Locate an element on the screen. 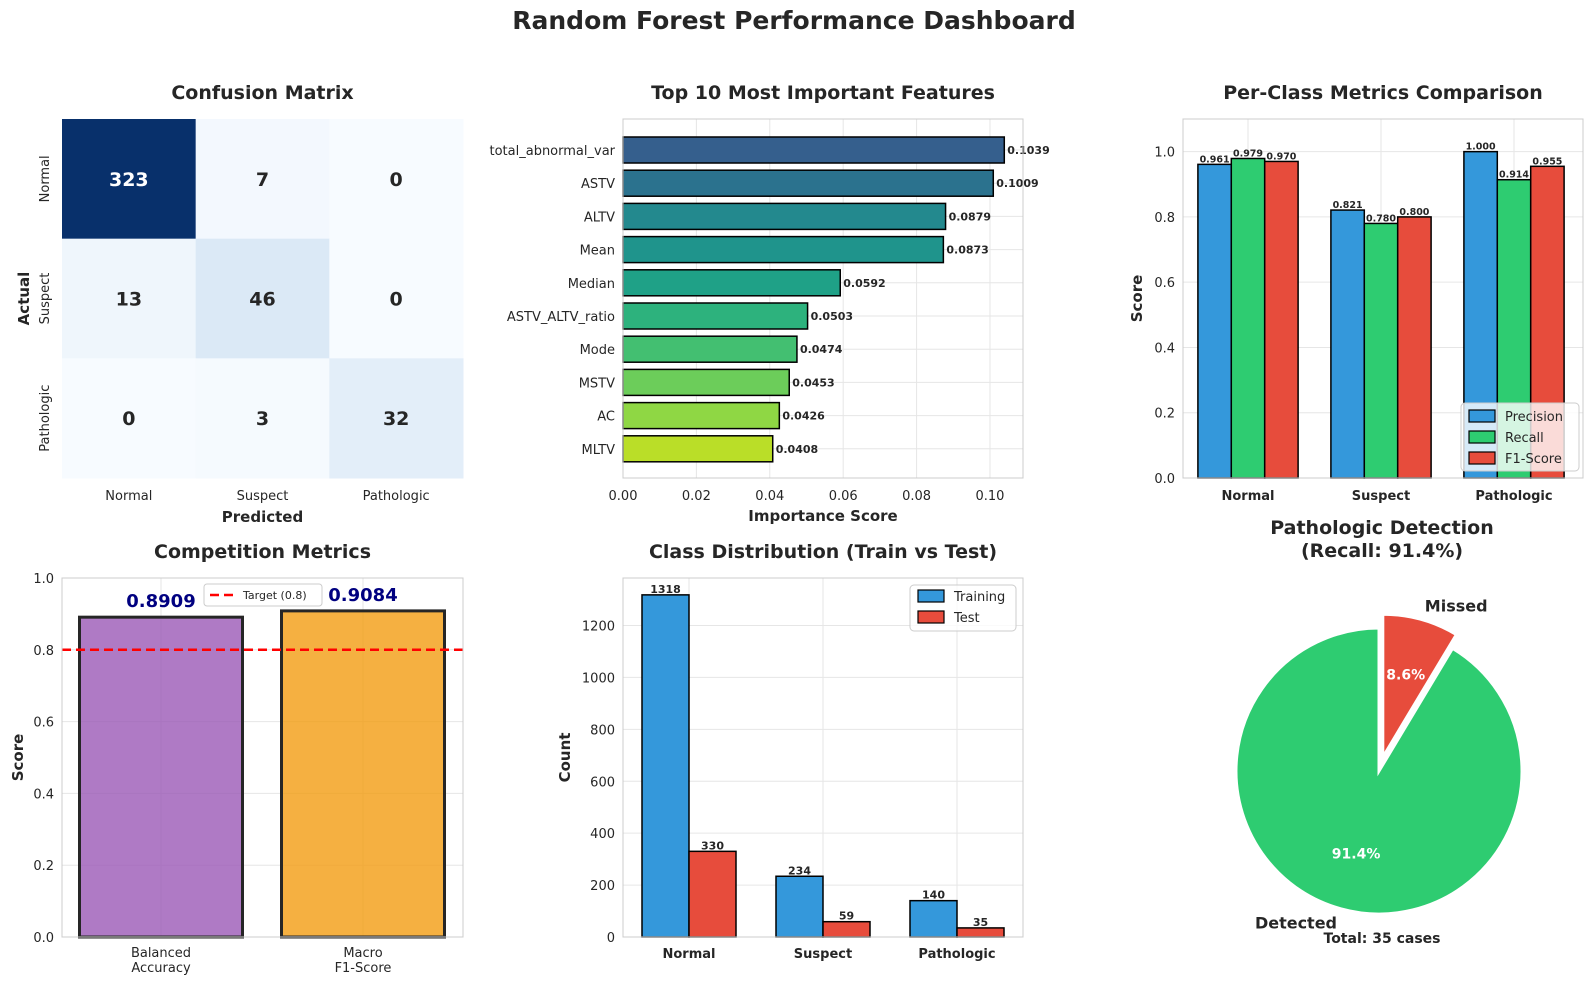  x-tick-label: 0.02 is located at coordinates (696, 496).